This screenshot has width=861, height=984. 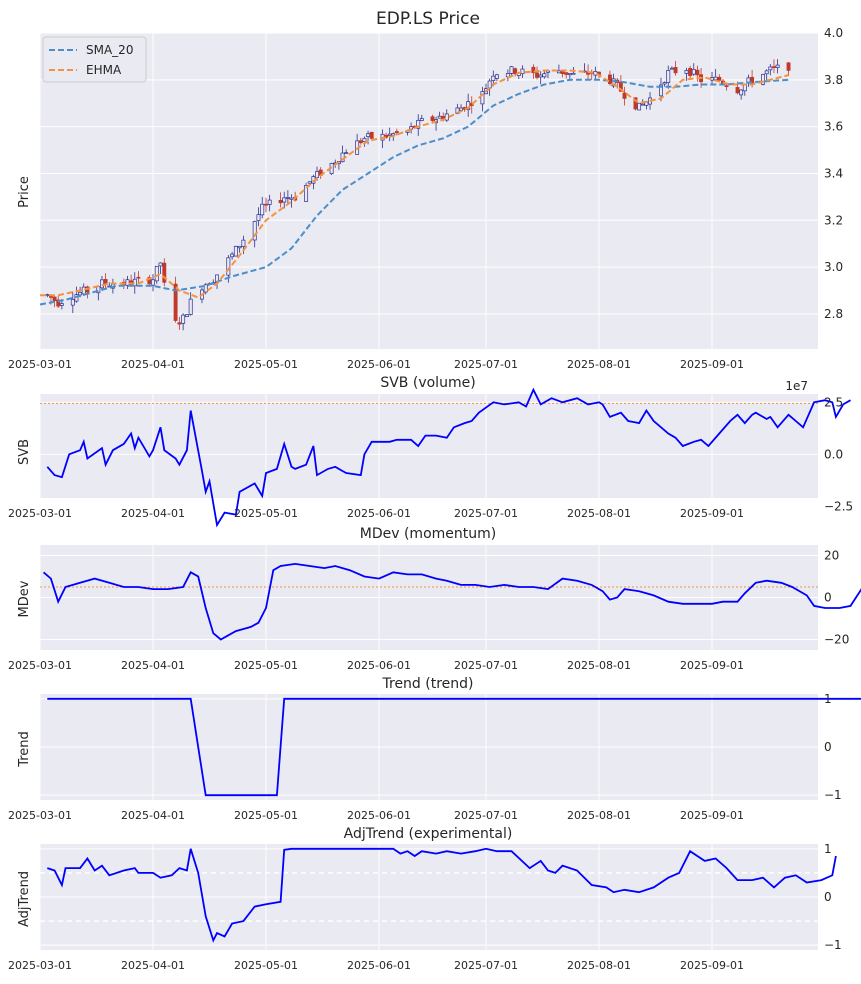 What do you see at coordinates (428, 19) in the screenshot?
I see `price-title: EDP.LS Price` at bounding box center [428, 19].